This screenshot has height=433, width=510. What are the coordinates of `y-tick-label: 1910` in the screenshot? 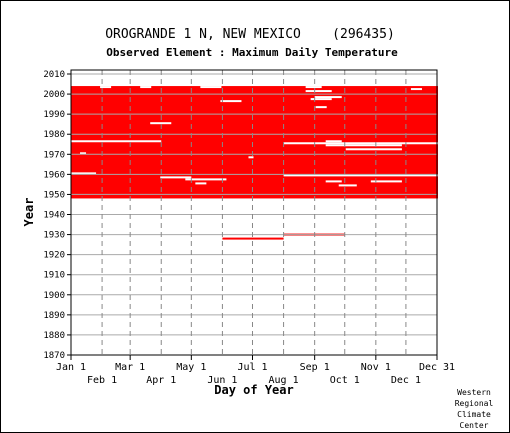 It's located at (54, 276).